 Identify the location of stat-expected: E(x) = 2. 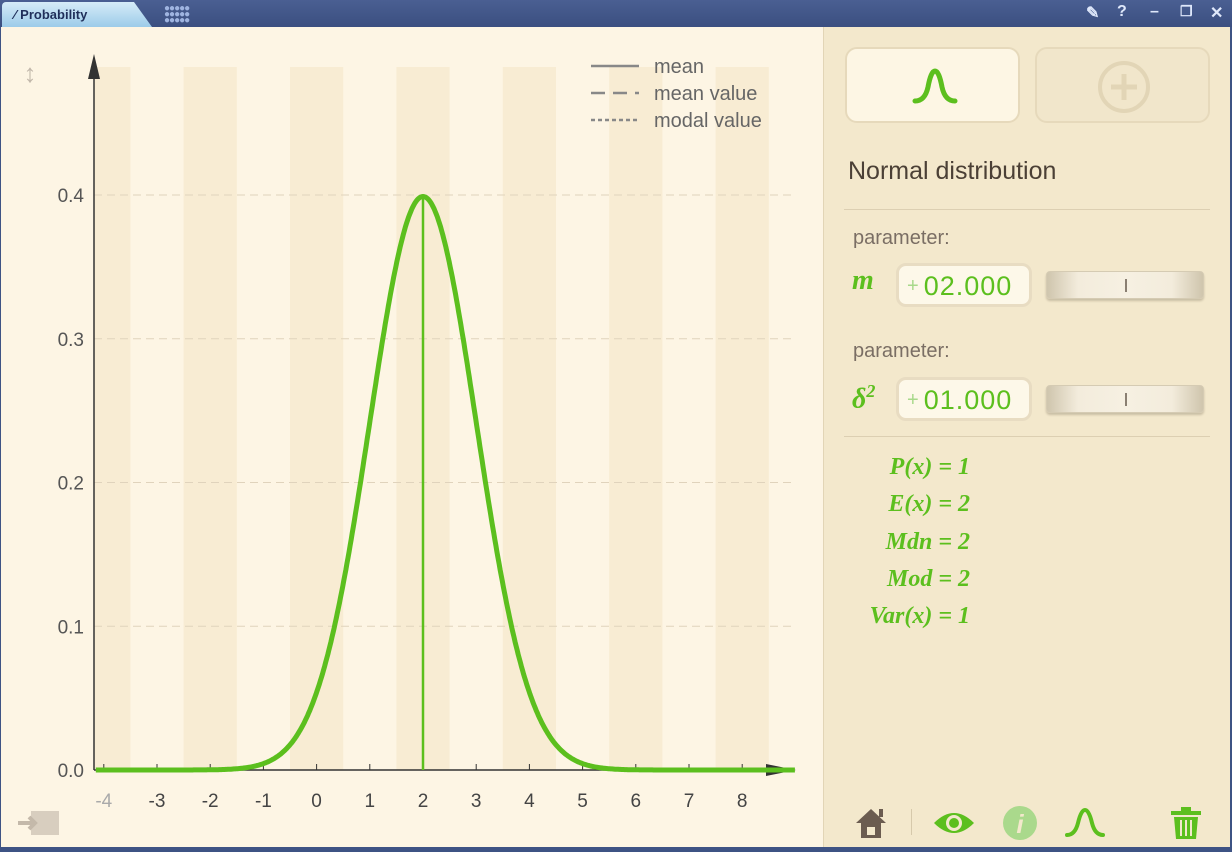
(929, 504).